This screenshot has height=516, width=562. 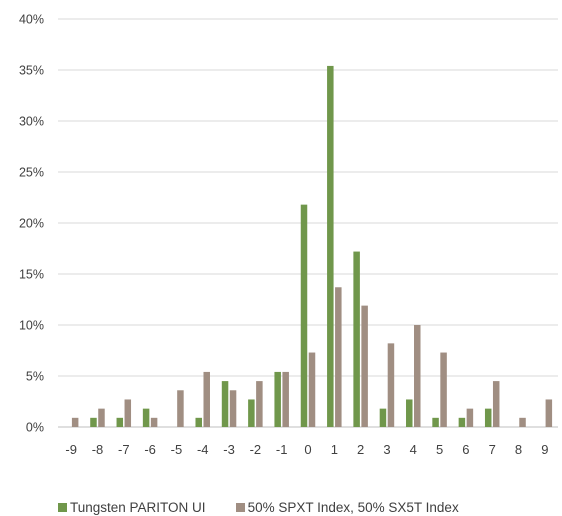 What do you see at coordinates (203, 449) in the screenshot?
I see `x-tick-label: -4` at bounding box center [203, 449].